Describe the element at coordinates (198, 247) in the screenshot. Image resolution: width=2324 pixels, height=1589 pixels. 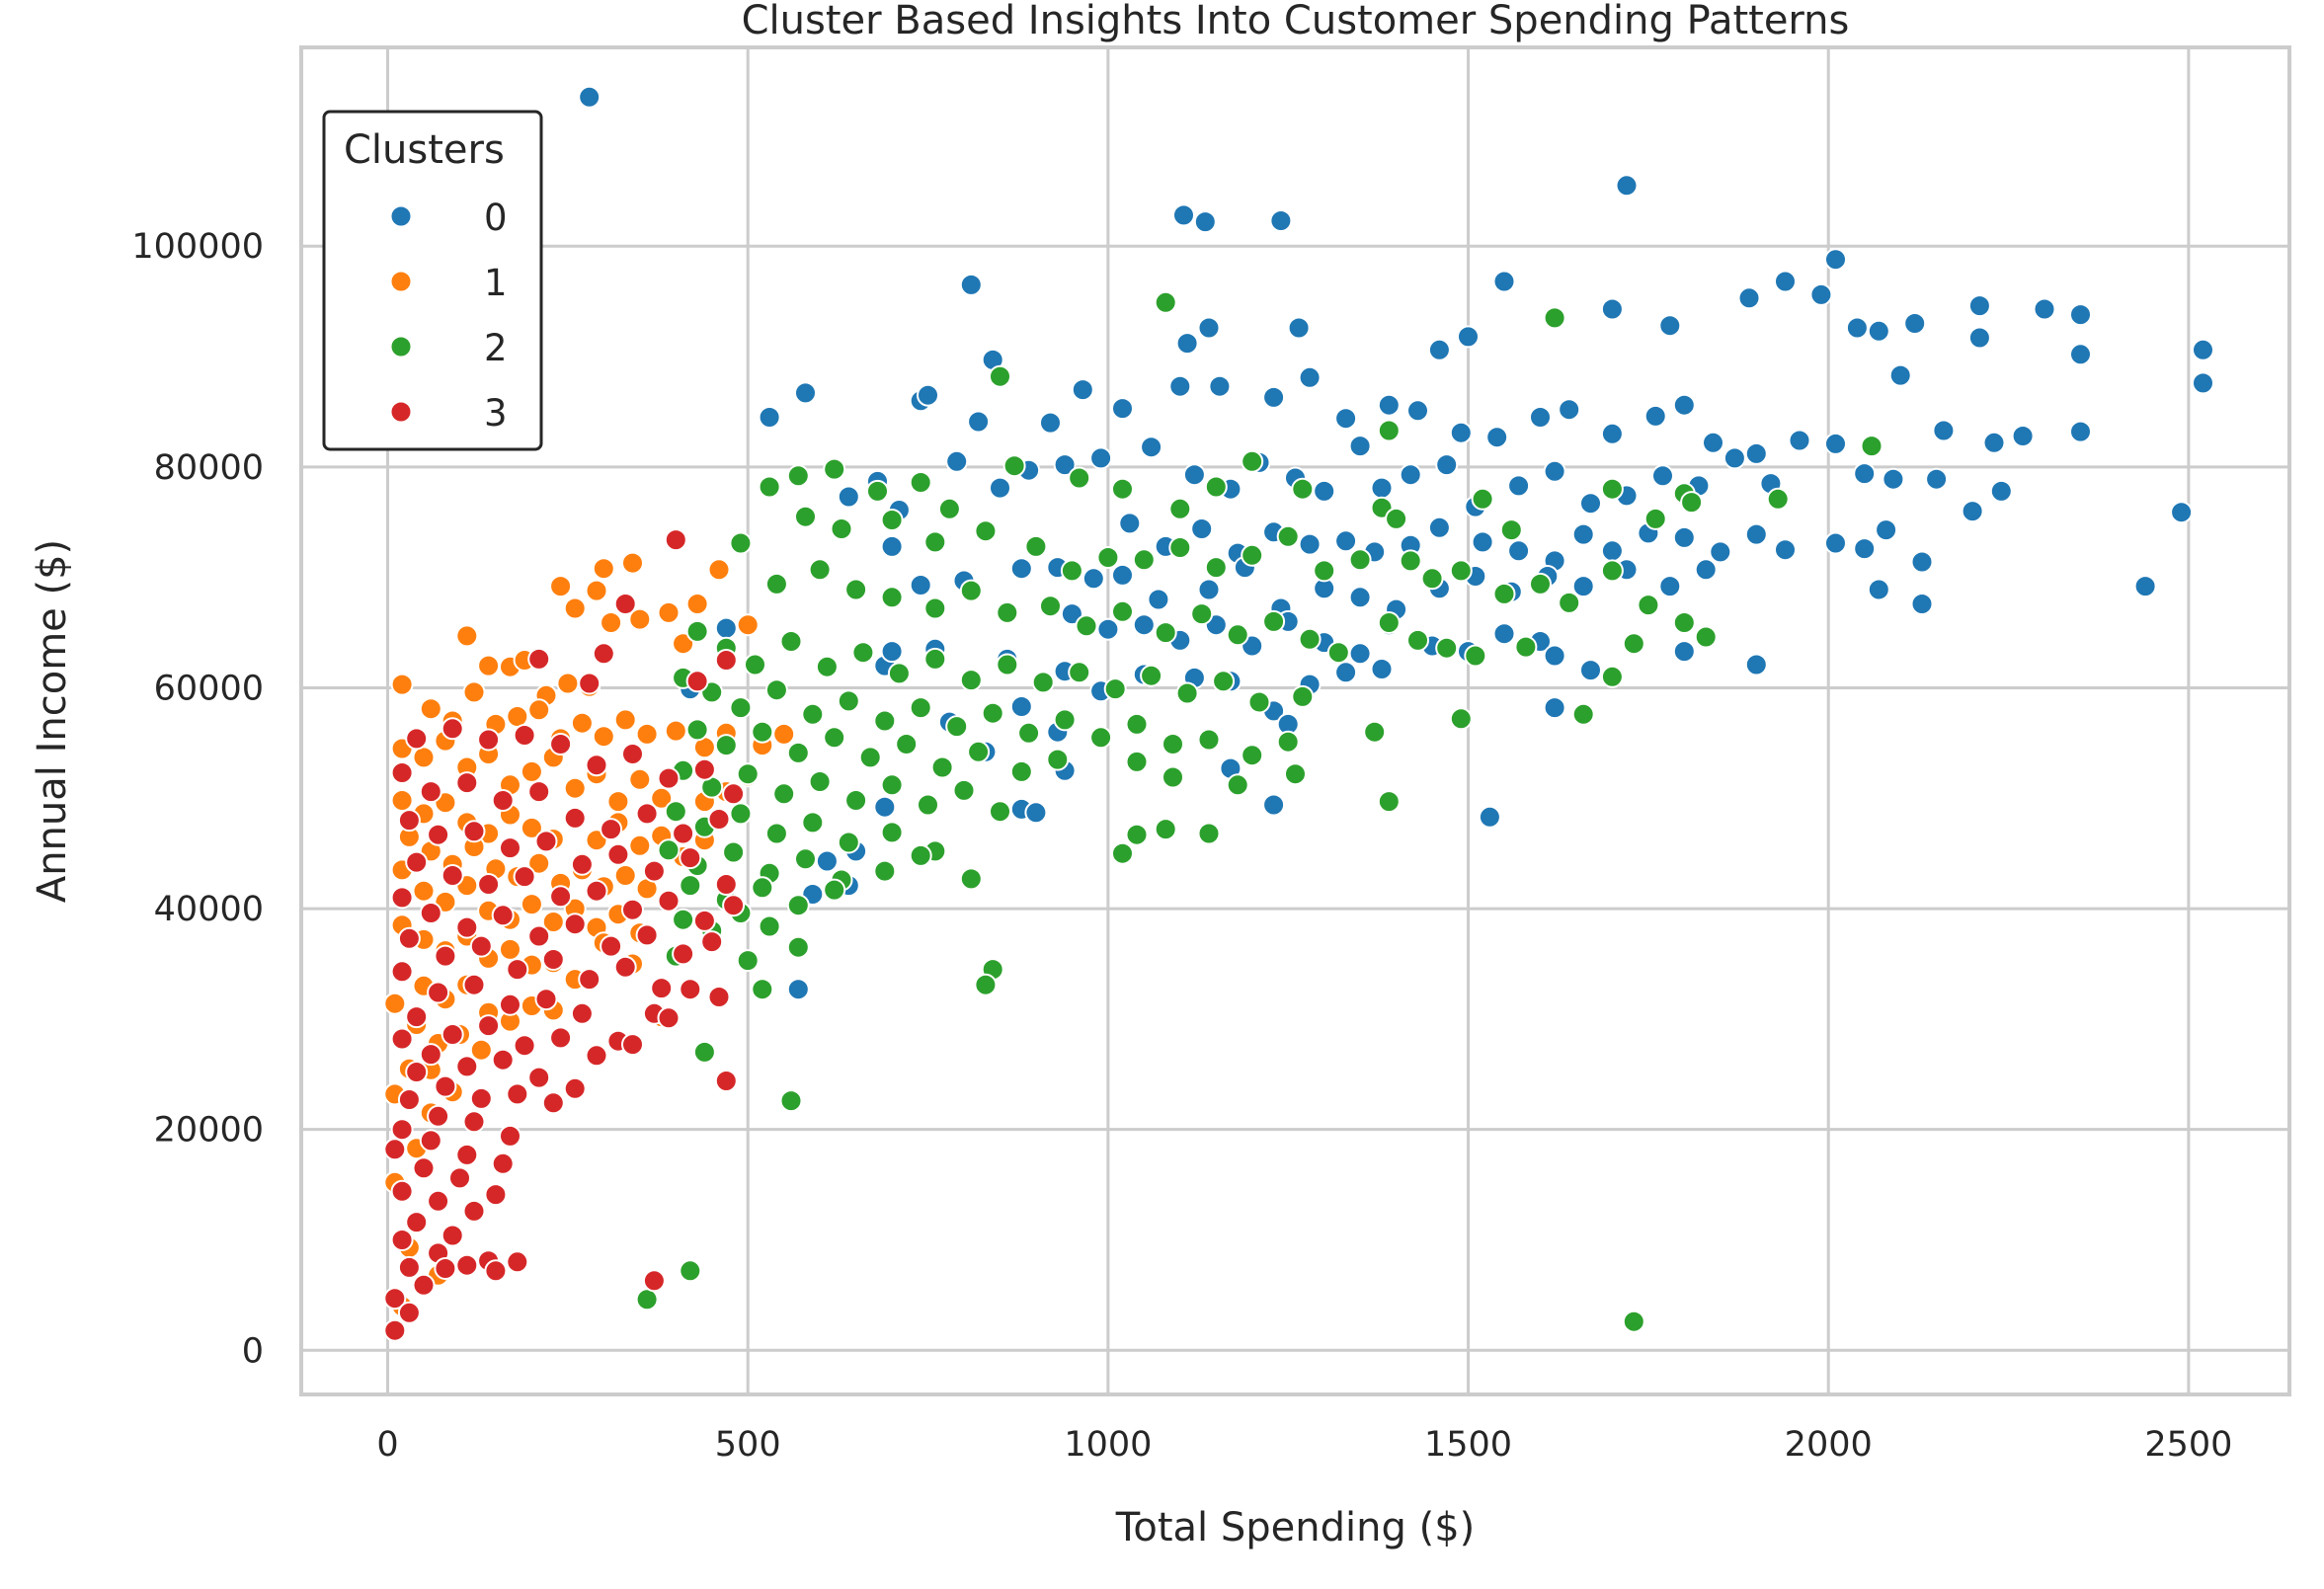
I see `y-tick-label: 100000` at that location.